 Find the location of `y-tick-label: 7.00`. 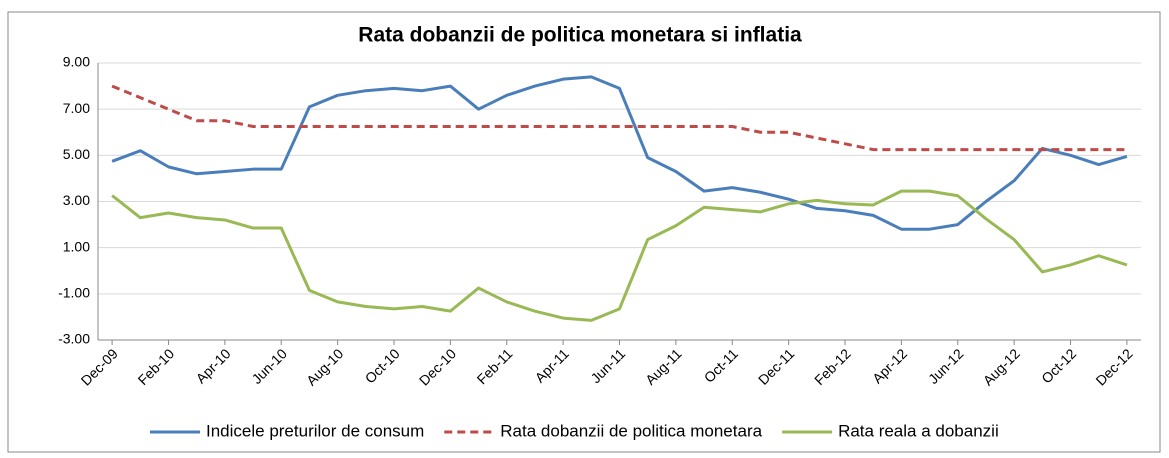

y-tick-label: 7.00 is located at coordinates (76, 108).